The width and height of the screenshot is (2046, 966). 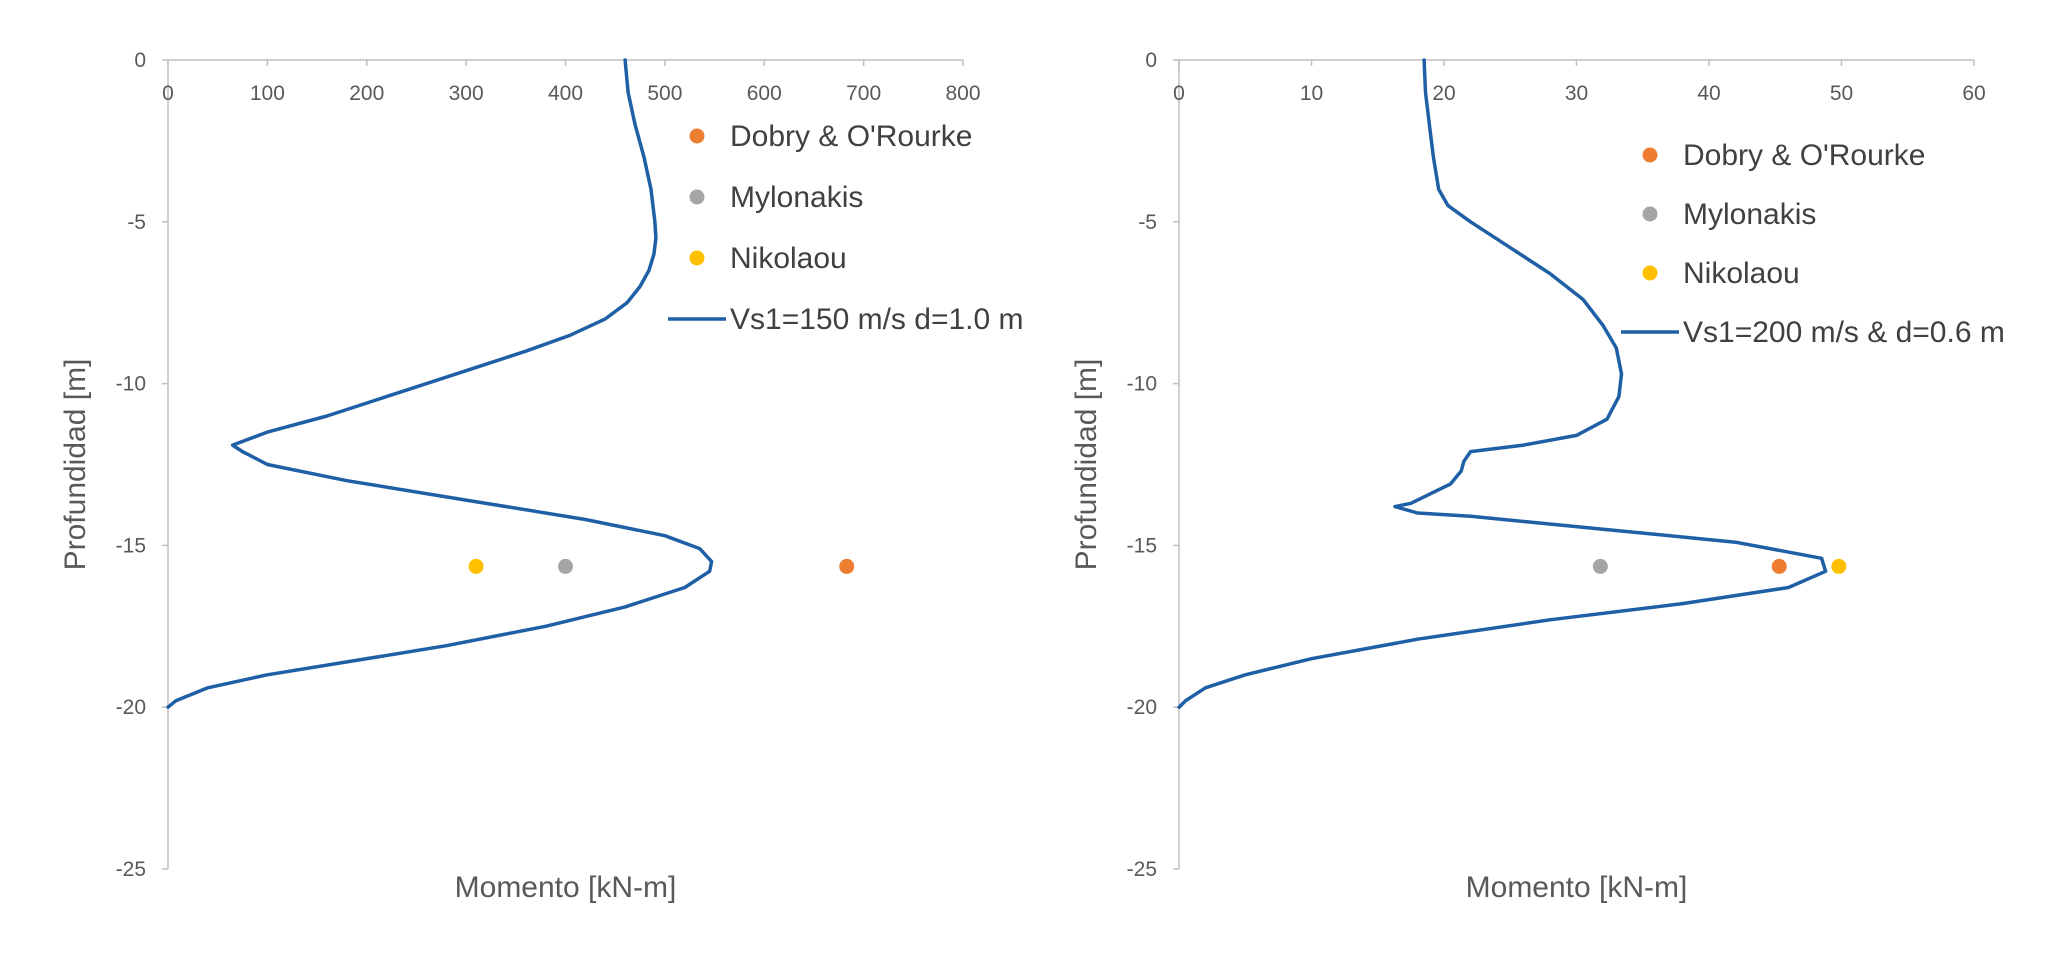 What do you see at coordinates (1311, 93) in the screenshot?
I see `x-tick-label: 10` at bounding box center [1311, 93].